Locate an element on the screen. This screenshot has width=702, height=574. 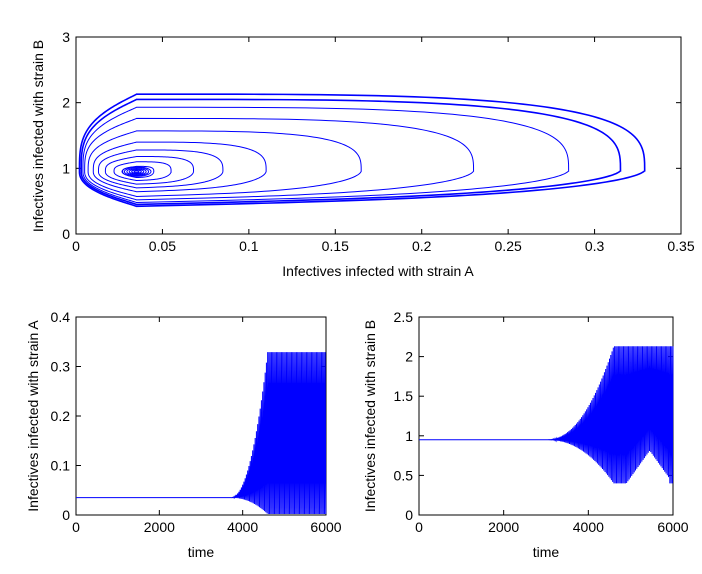
phase-y-axis-label: Infectives infected with strain B is located at coordinates (38, 136).